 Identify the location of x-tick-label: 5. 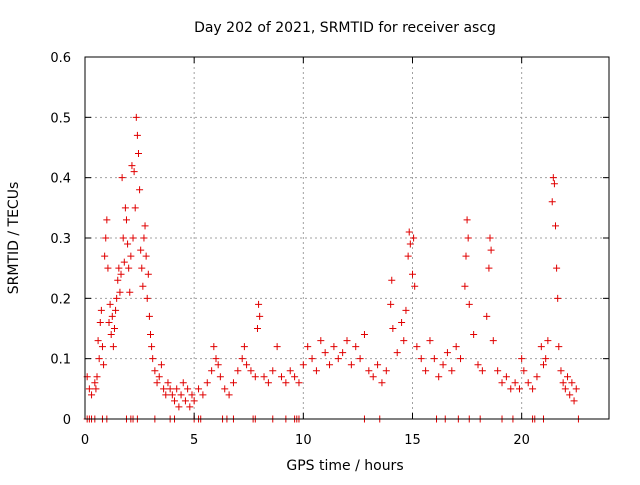
(194, 440).